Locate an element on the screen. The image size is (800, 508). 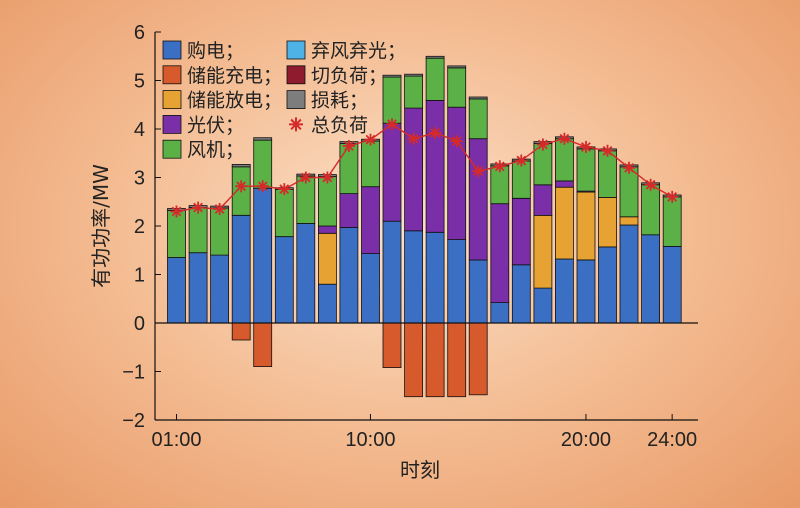
bar-buy-h11 is located at coordinates (392, 272).